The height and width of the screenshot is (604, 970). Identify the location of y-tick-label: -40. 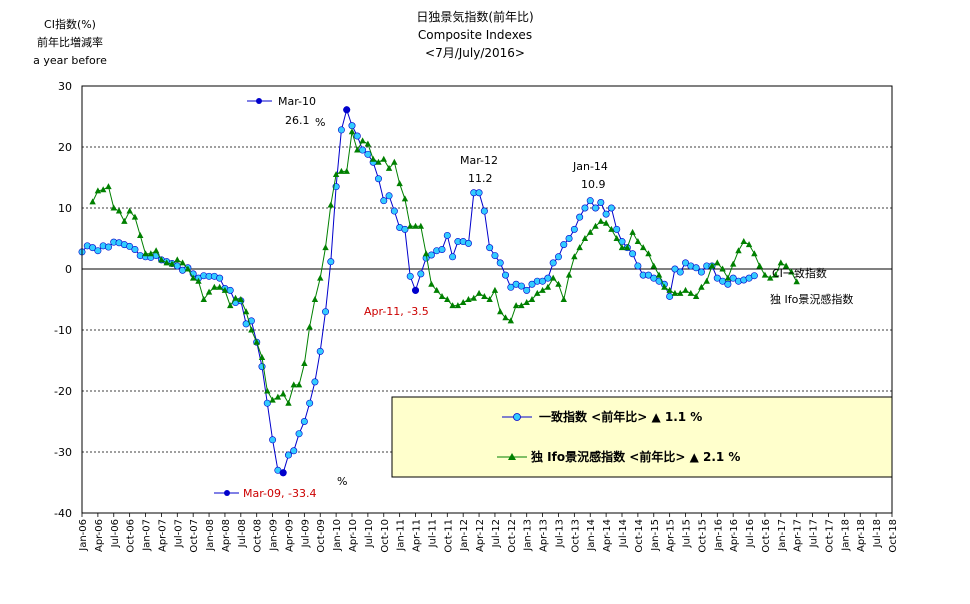
(63, 513).